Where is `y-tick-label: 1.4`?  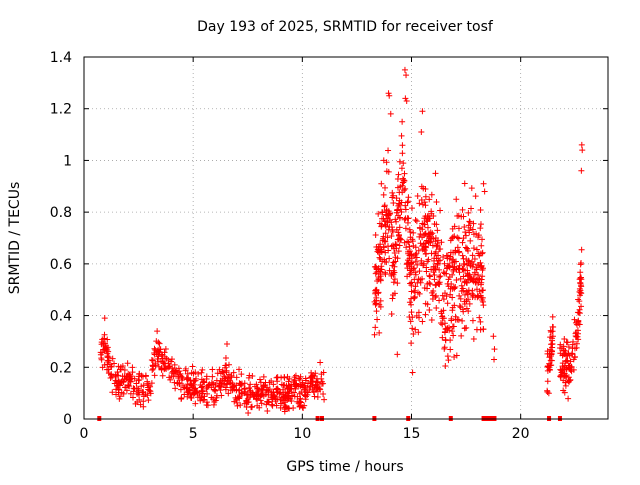
y-tick-label: 1.4 is located at coordinates (61, 58).